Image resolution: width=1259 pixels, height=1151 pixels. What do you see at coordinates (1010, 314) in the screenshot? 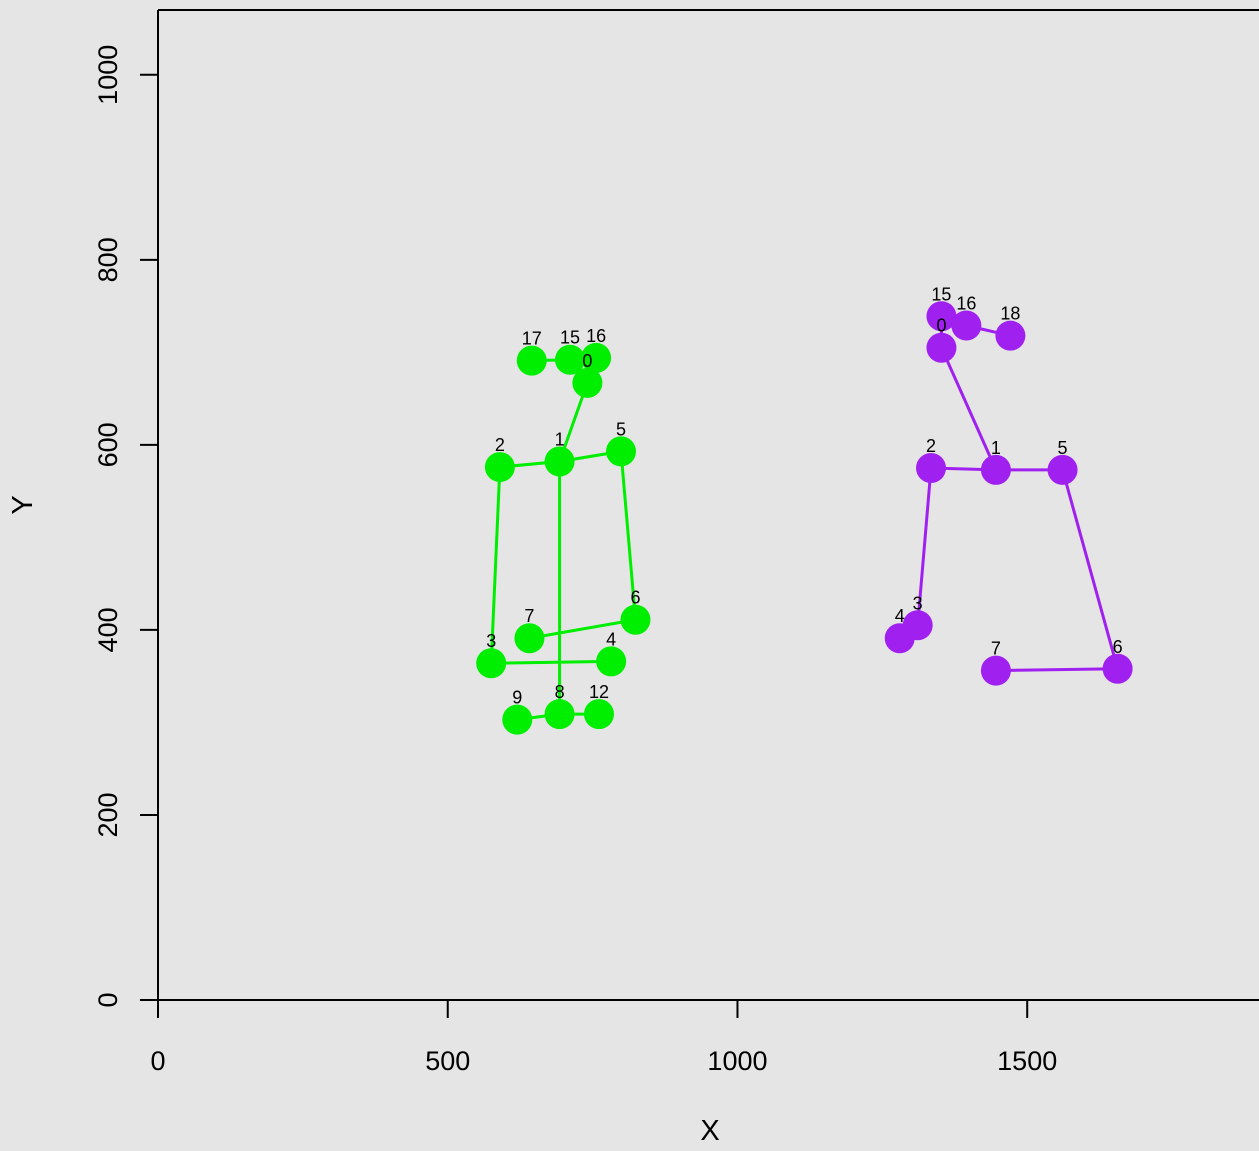
I see `keypoint-label: 18` at bounding box center [1010, 314].